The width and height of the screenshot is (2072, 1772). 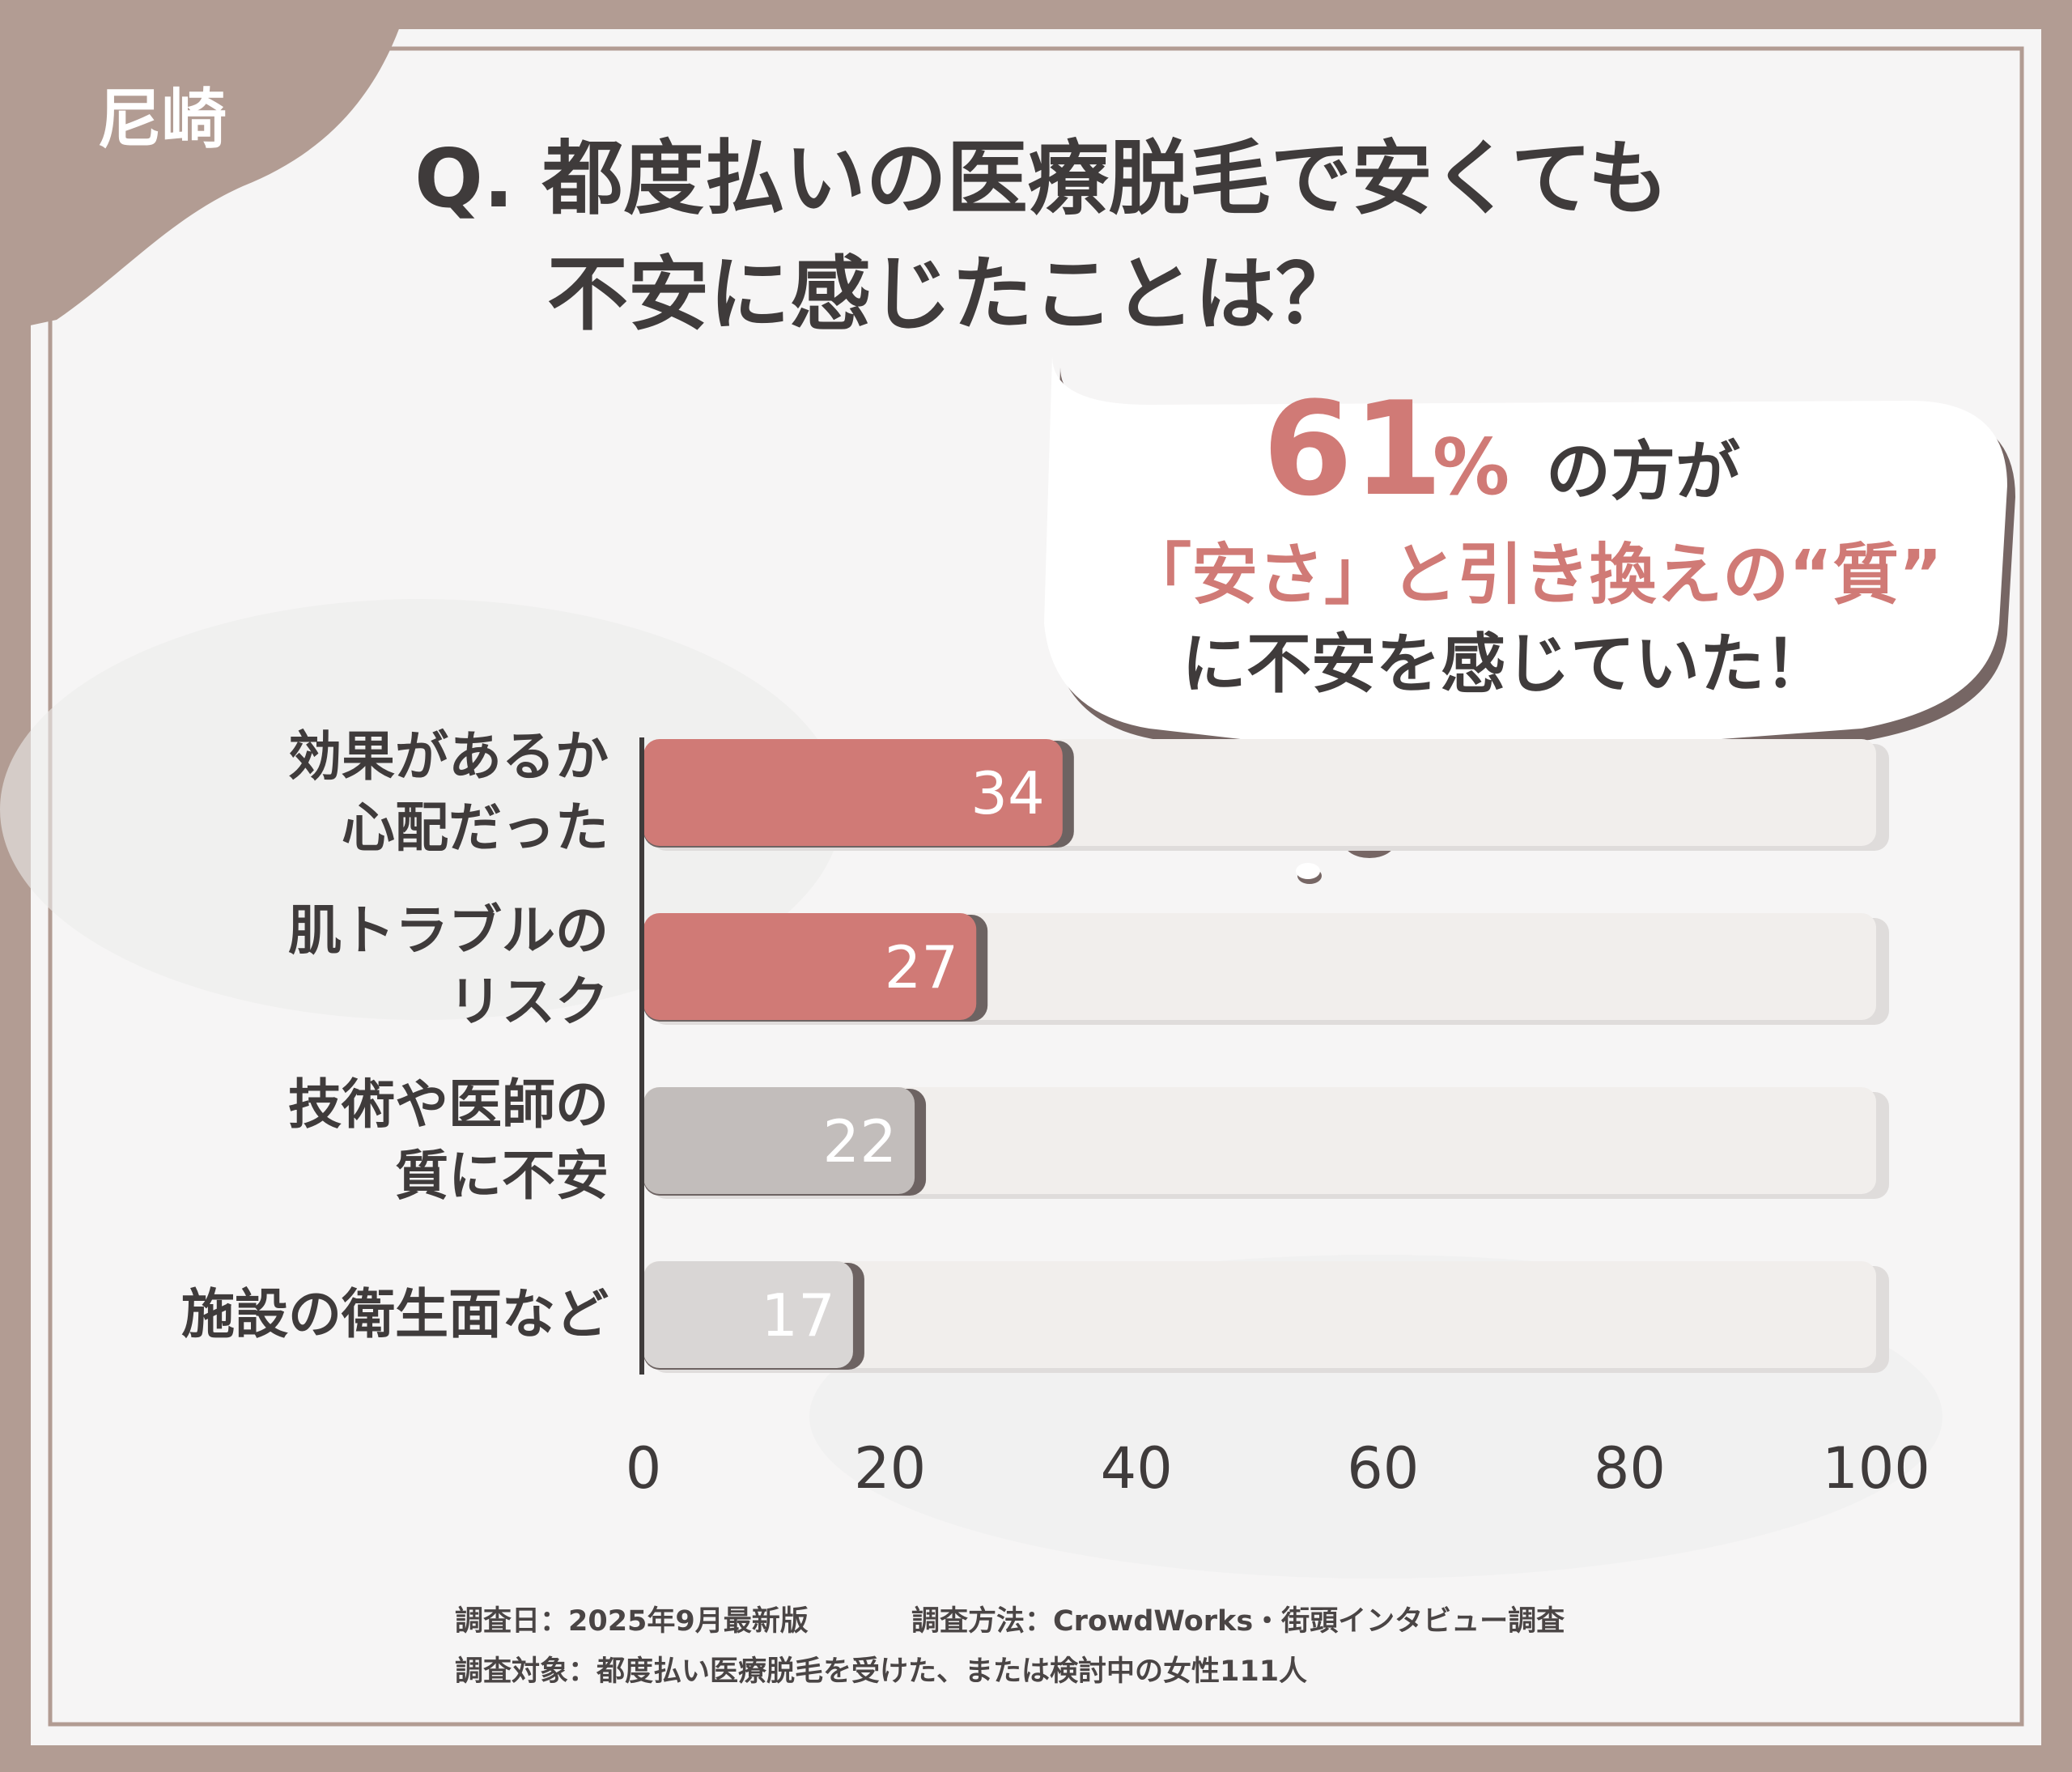 I want to click on callout-line3: に不安を感じていた！, so click(x=1505, y=665).